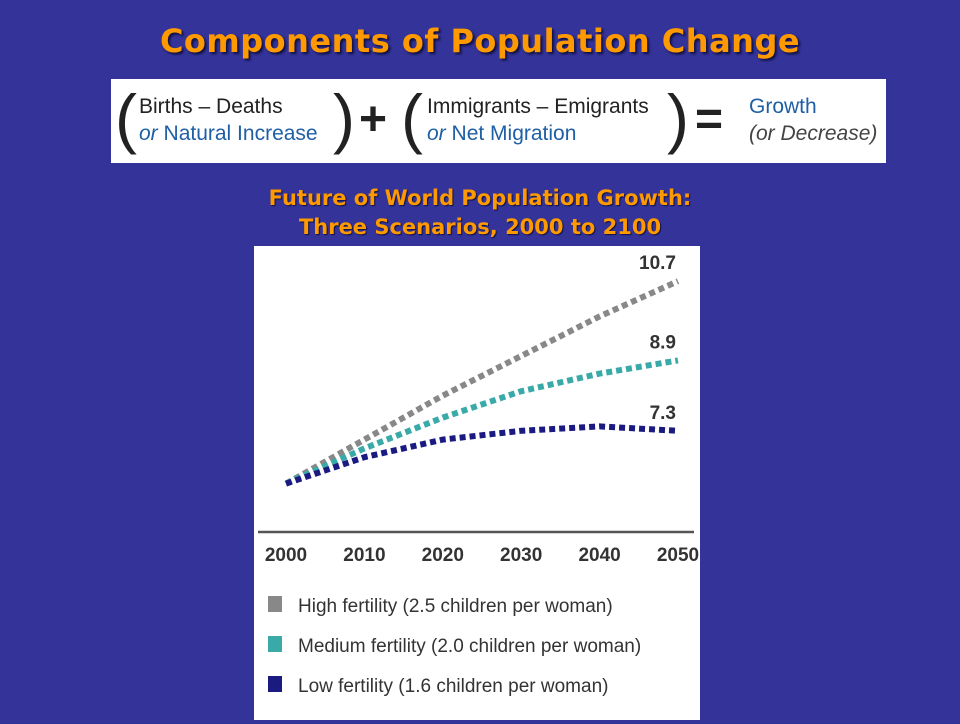 The image size is (960, 724). Describe the element at coordinates (364, 555) in the screenshot. I see `x-tick-label: 2010` at that location.